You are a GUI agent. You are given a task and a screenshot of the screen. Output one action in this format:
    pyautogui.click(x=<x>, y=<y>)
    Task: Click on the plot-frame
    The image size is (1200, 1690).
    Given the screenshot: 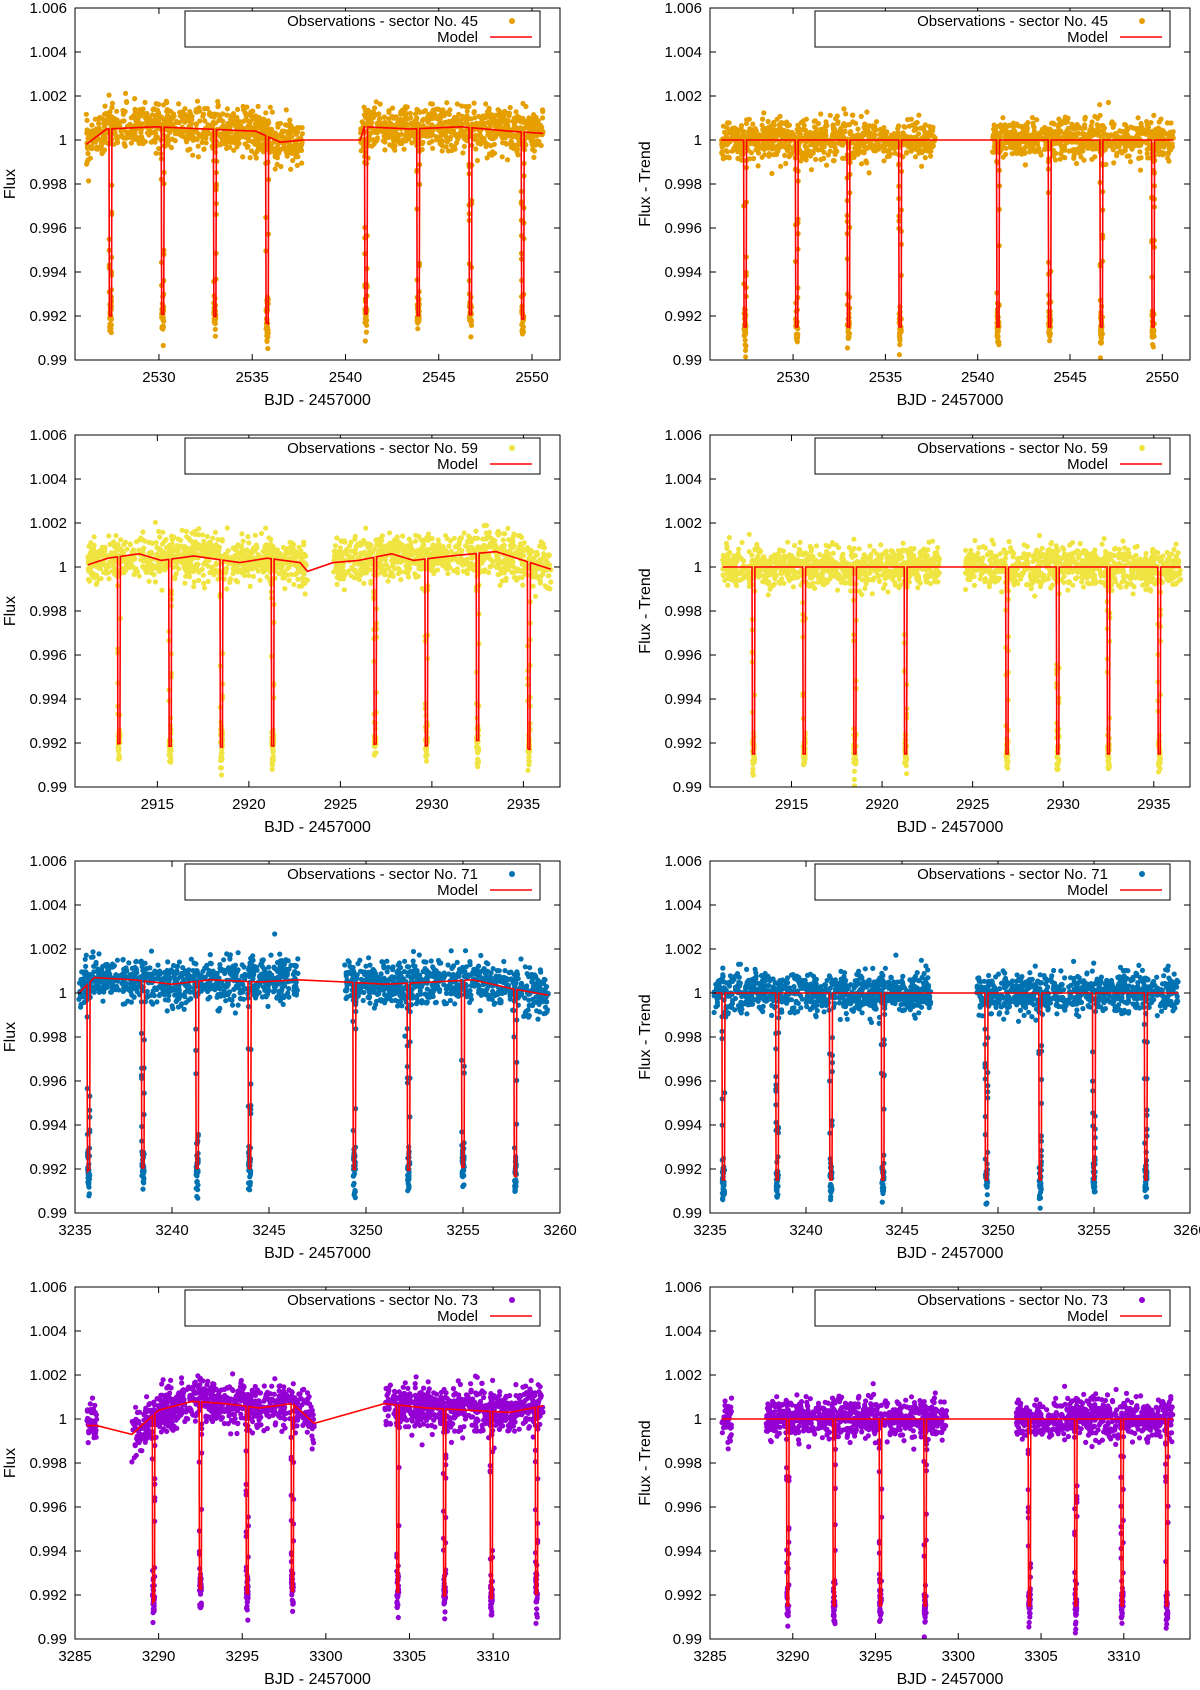 What is the action you would take?
    pyautogui.click(x=950, y=184)
    